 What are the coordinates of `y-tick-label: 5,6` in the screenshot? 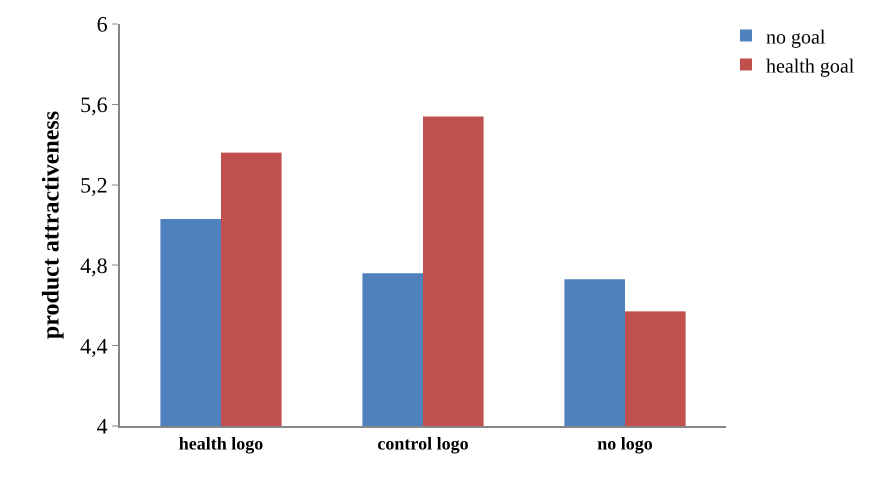 It's located at (94, 105).